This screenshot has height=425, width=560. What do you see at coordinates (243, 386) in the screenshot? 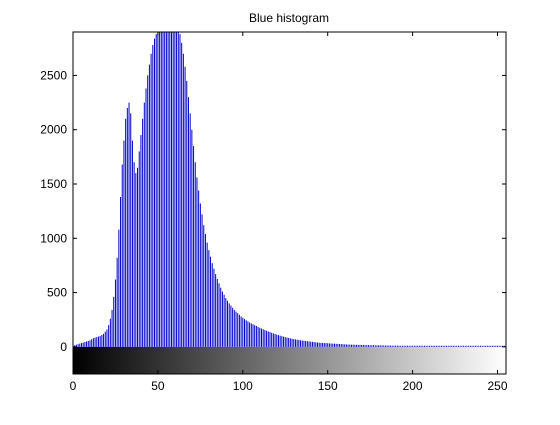
I see `x-tick-label: 100` at bounding box center [243, 386].